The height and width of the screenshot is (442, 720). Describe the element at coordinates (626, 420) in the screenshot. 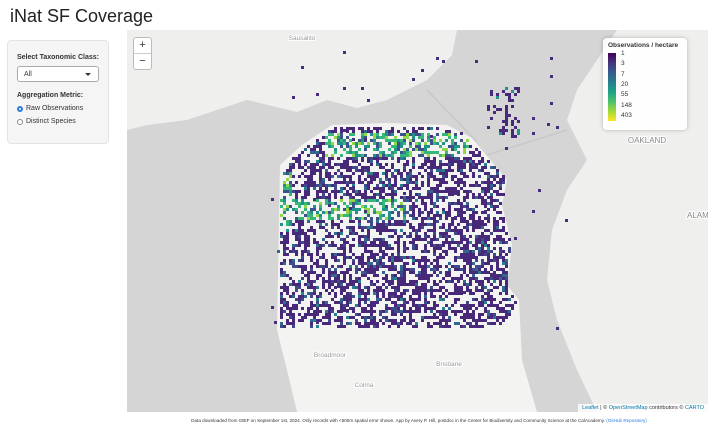

I see `github-link: (GitHub Repository)` at that location.